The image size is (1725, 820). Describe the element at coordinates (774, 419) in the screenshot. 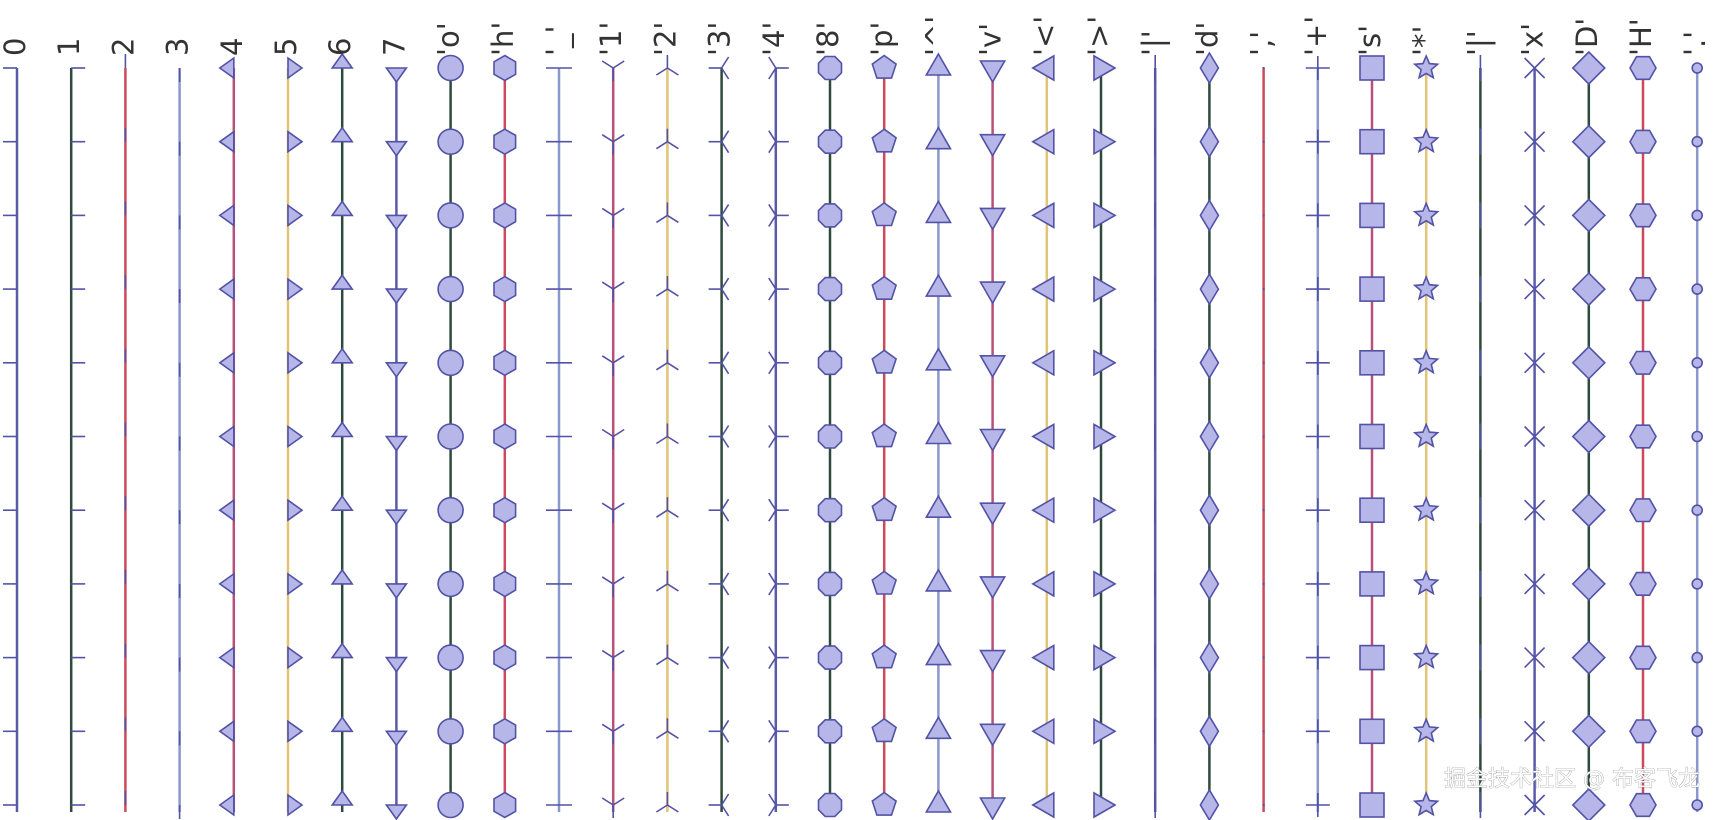

I see `marker-column: '4'` at that location.